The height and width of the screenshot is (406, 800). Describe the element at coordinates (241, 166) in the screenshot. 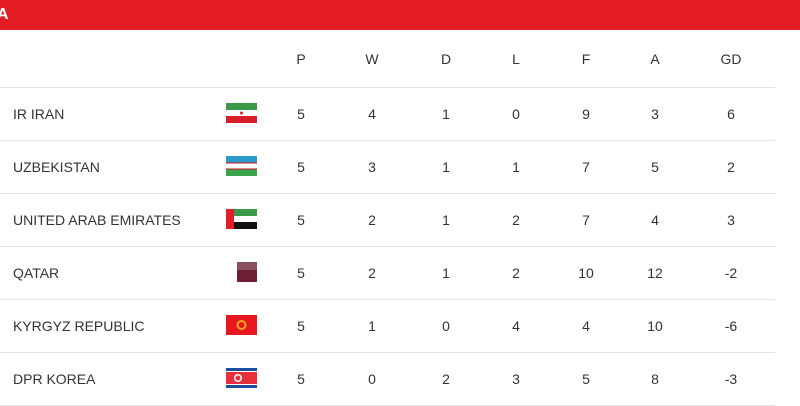

I see `uzbekistan-flag-icon` at that location.